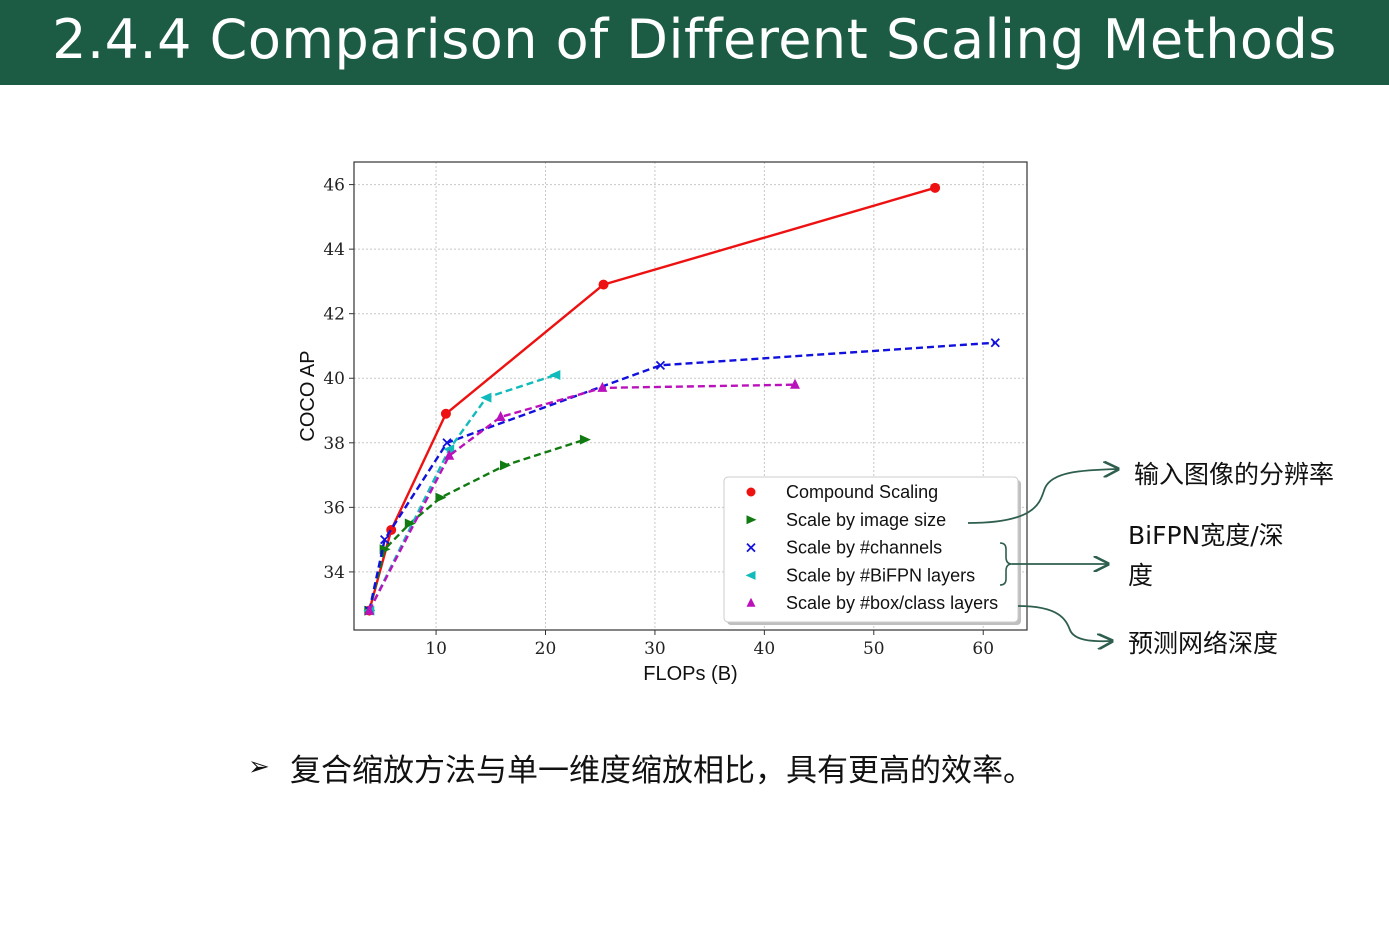  Describe the element at coordinates (1141, 575) in the screenshot. I see `annotation-bifpn-line2: 度` at that location.